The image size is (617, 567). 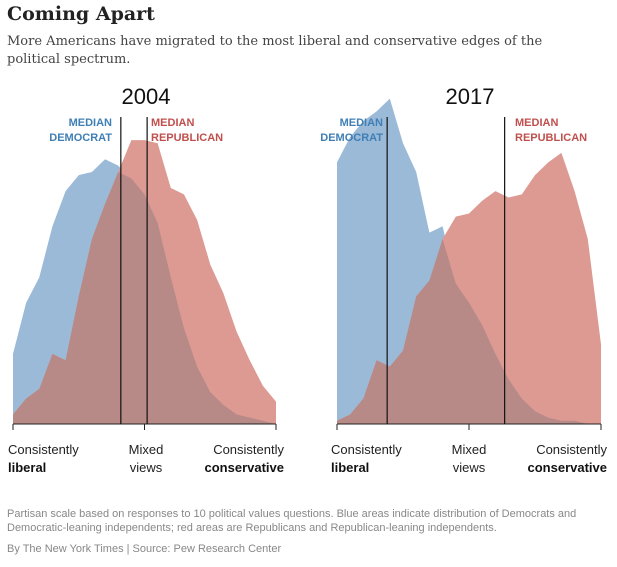 What do you see at coordinates (146, 459) in the screenshot?
I see `tick-label-mixed-2004: Mixed views` at bounding box center [146, 459].